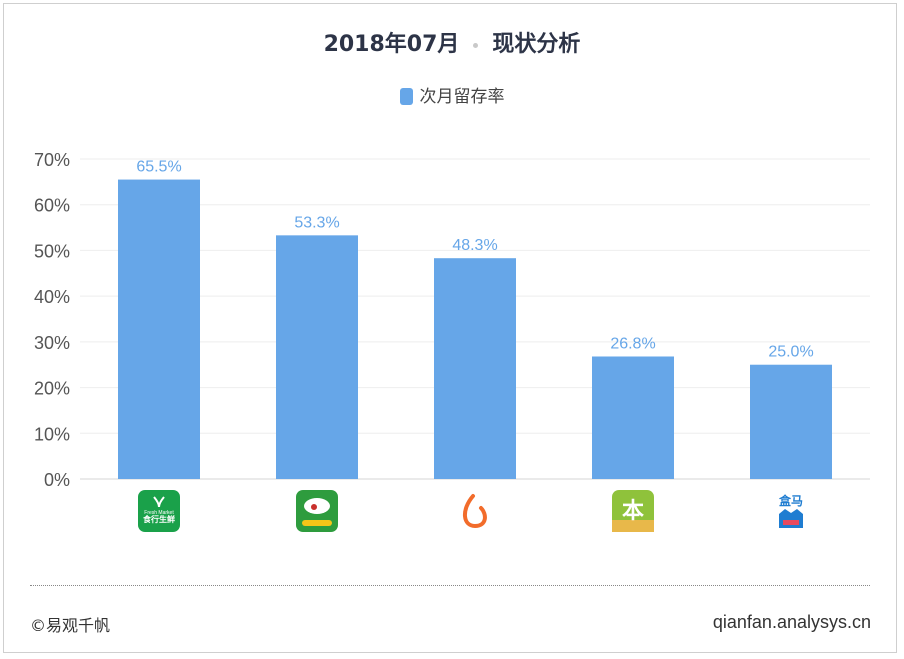  What do you see at coordinates (52, 297) in the screenshot?
I see `y-tick-label: 40%` at bounding box center [52, 297].